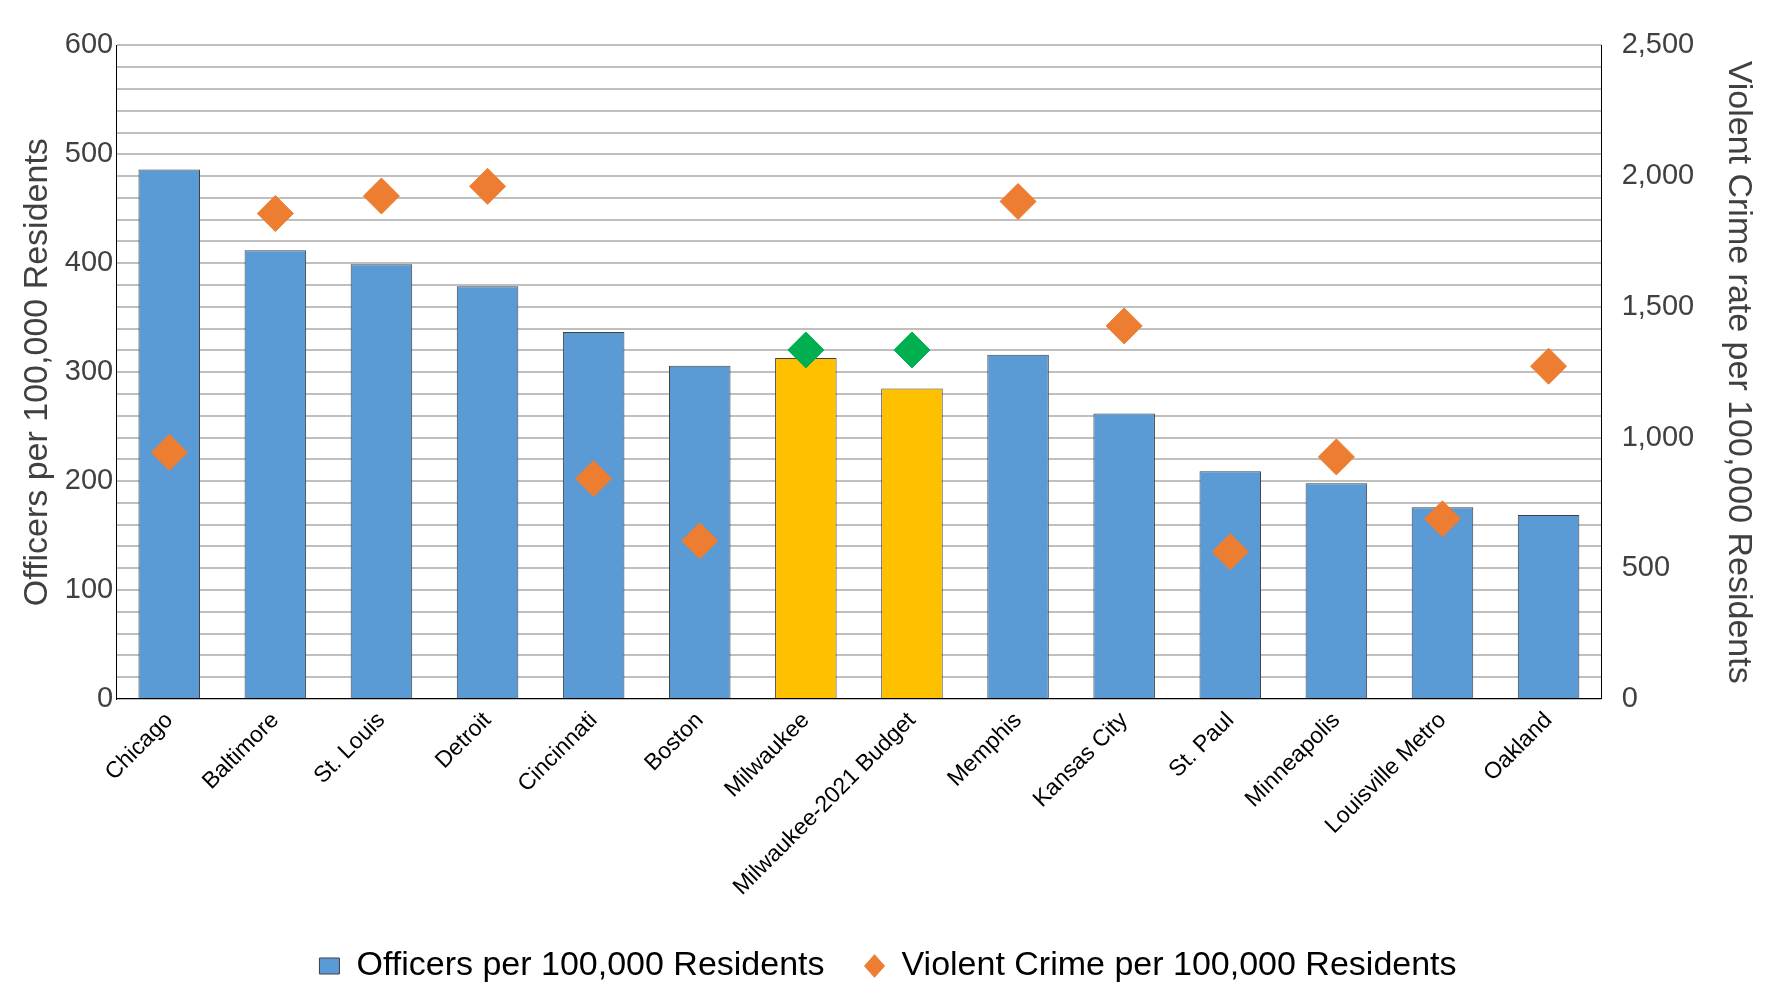 The height and width of the screenshot is (1004, 1785). Describe the element at coordinates (1658, 435) in the screenshot. I see `y2-tick-label: 1,000` at that location.